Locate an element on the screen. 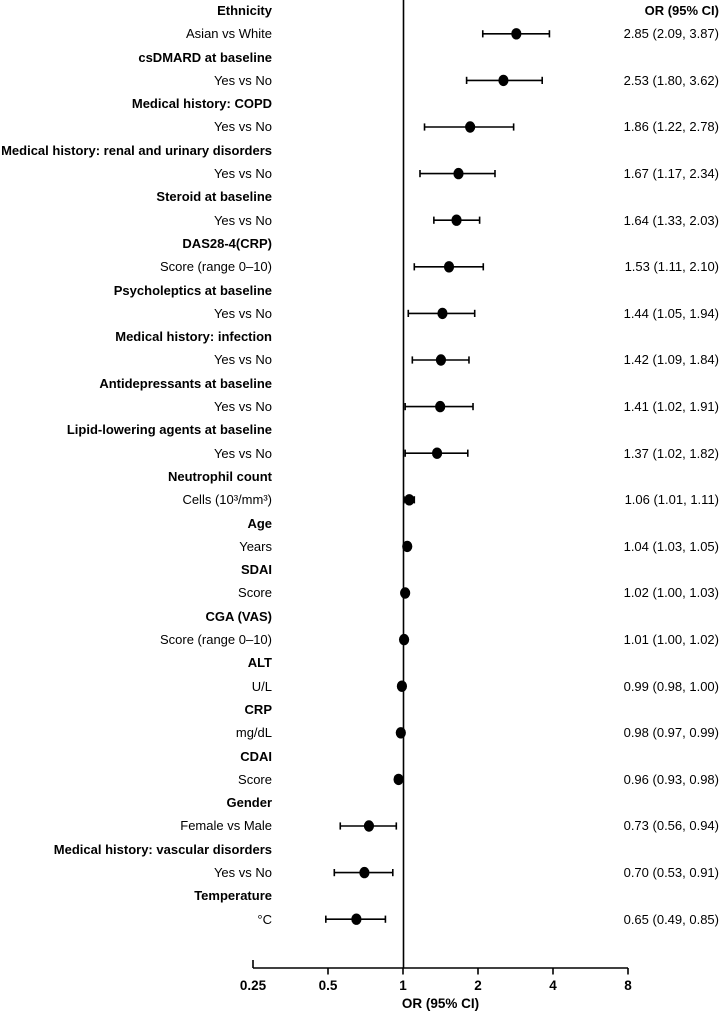  row-group-header: Steroid at baseline is located at coordinates (214, 197).